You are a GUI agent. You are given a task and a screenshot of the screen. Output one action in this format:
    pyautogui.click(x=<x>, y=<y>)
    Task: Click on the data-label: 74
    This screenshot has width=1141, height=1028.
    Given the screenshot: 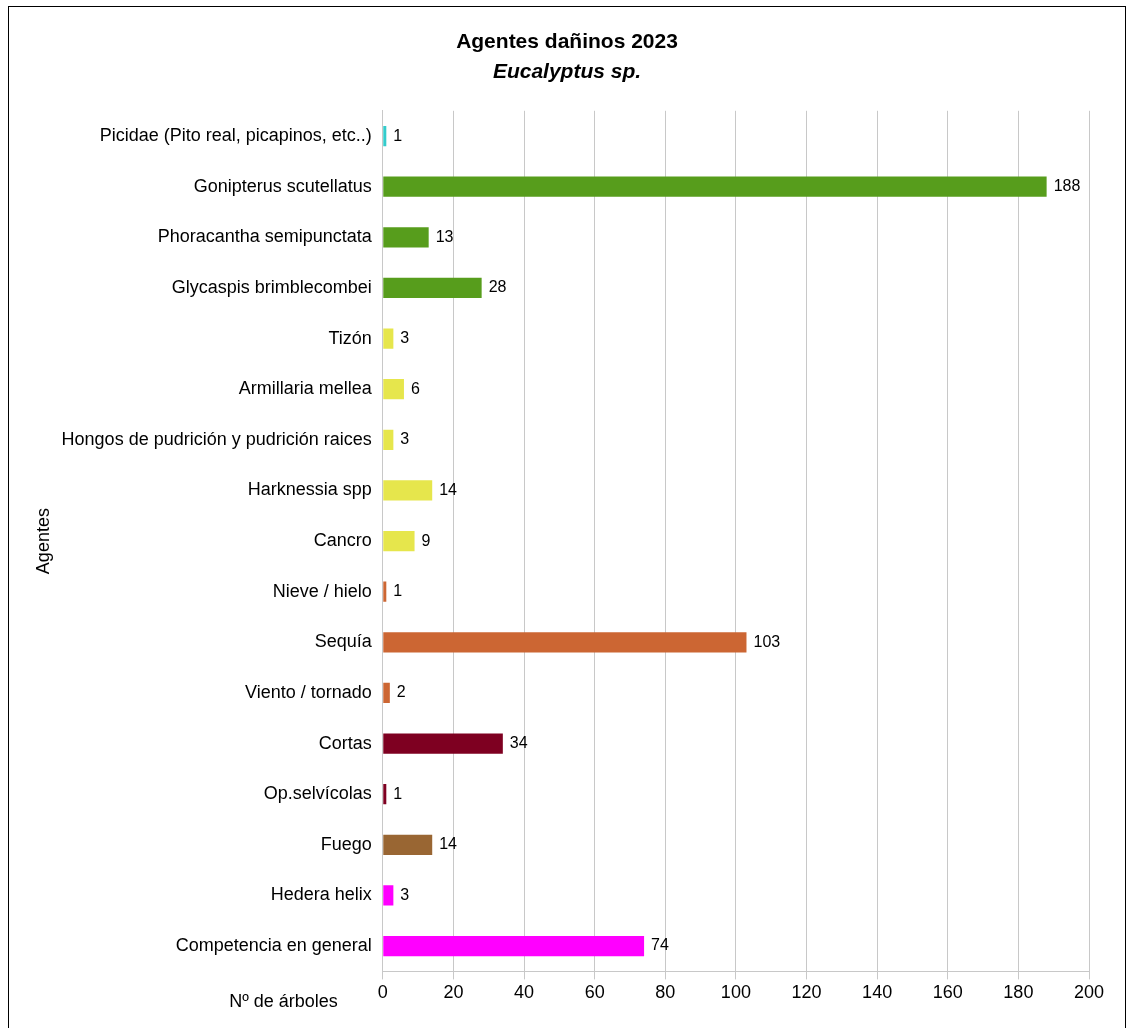 What is the action you would take?
    pyautogui.click(x=660, y=945)
    